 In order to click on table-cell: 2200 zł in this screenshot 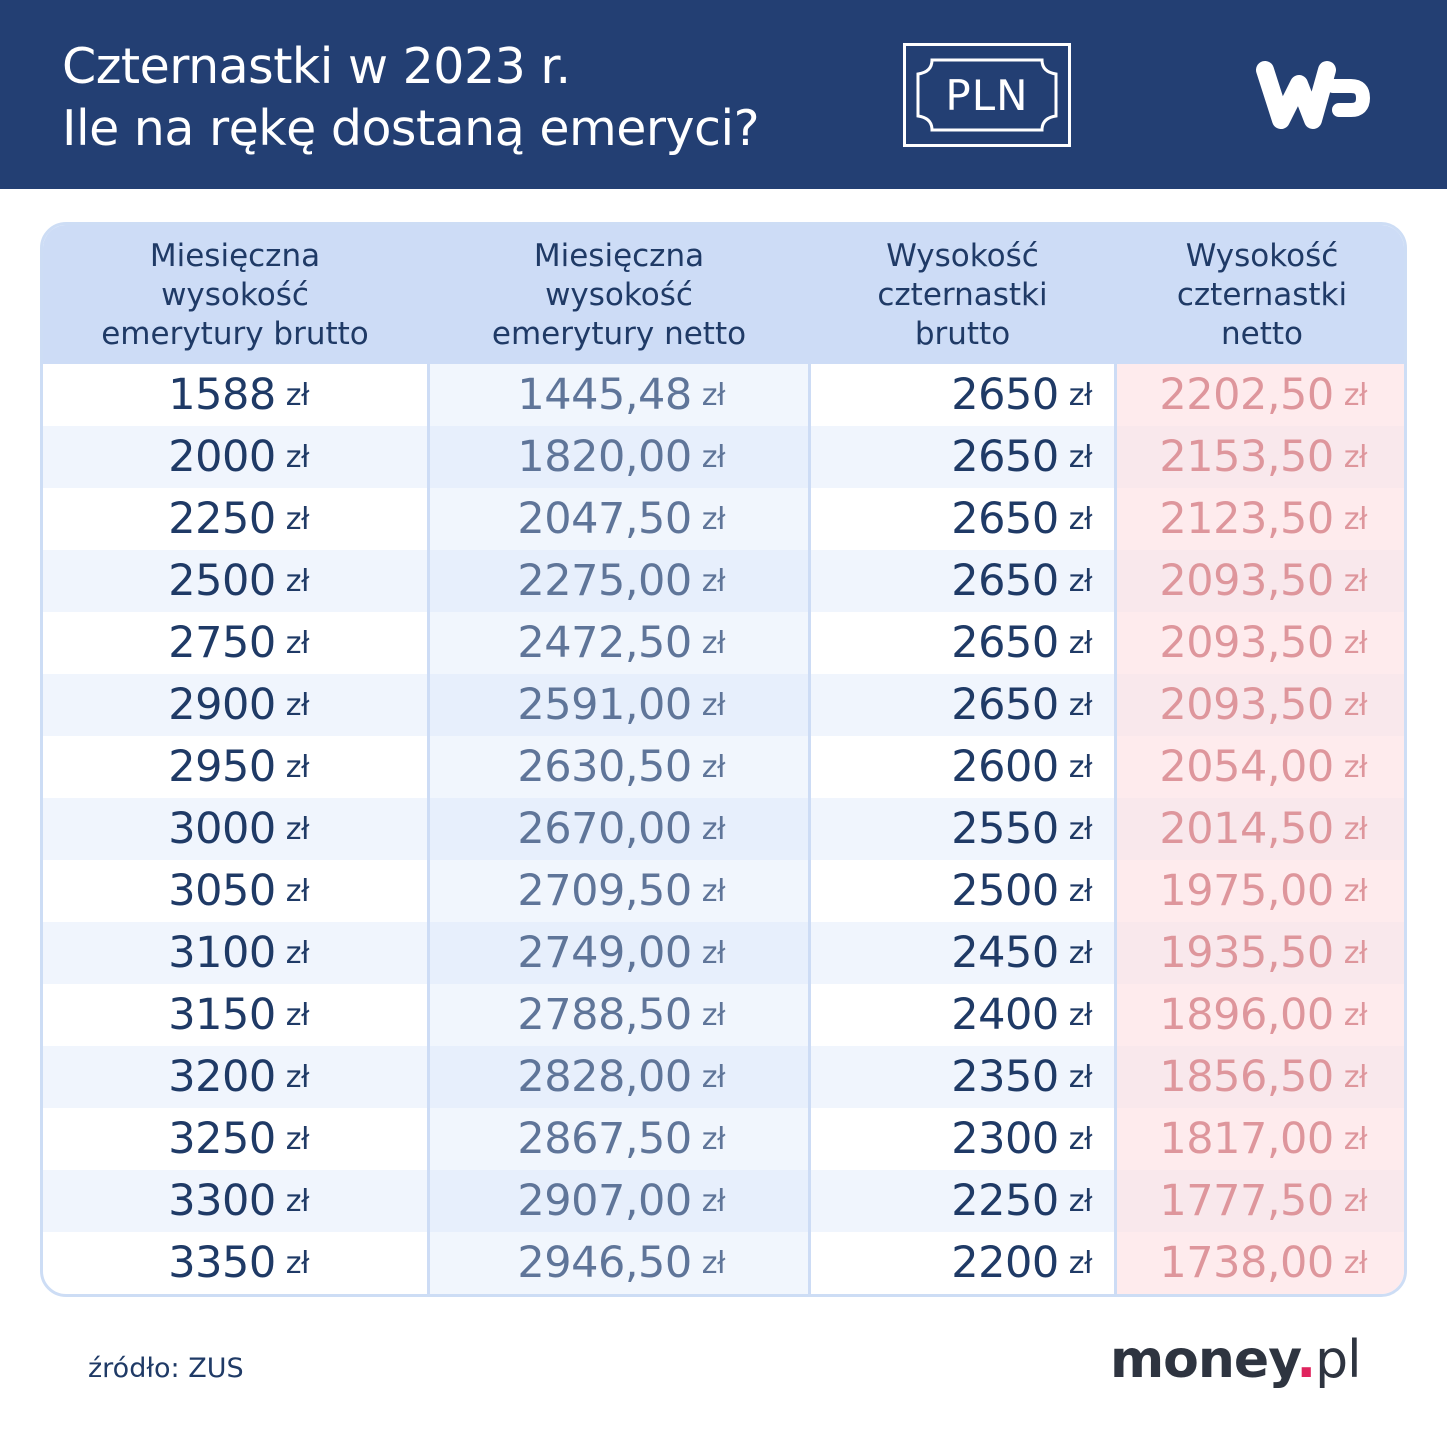, I will do `click(962, 1263)`.